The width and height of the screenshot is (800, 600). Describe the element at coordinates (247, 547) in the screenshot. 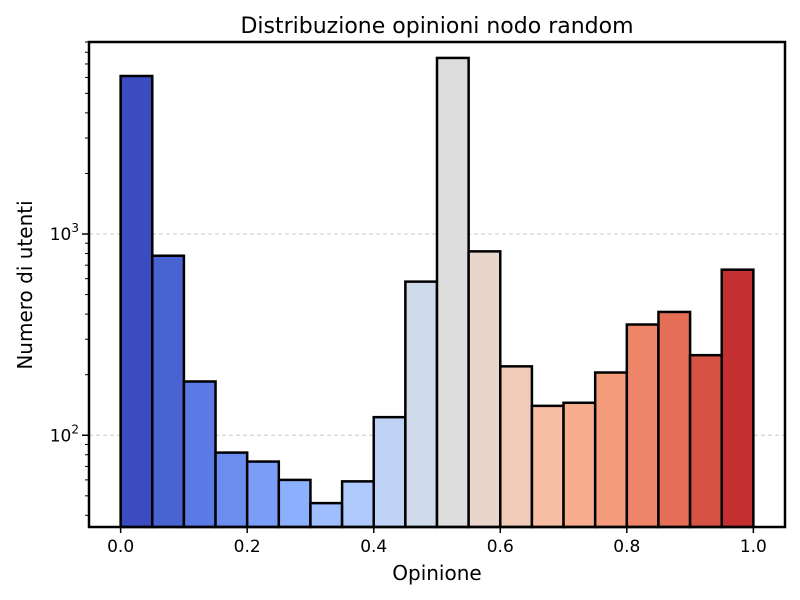

I see `x-tick-label-1: 0.2` at that location.